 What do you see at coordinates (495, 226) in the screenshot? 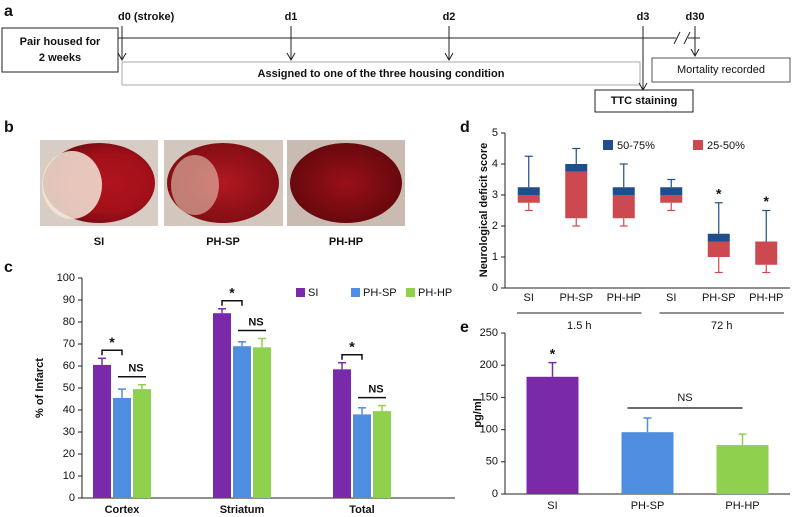
I see `y-tick-label: 2` at bounding box center [495, 226].